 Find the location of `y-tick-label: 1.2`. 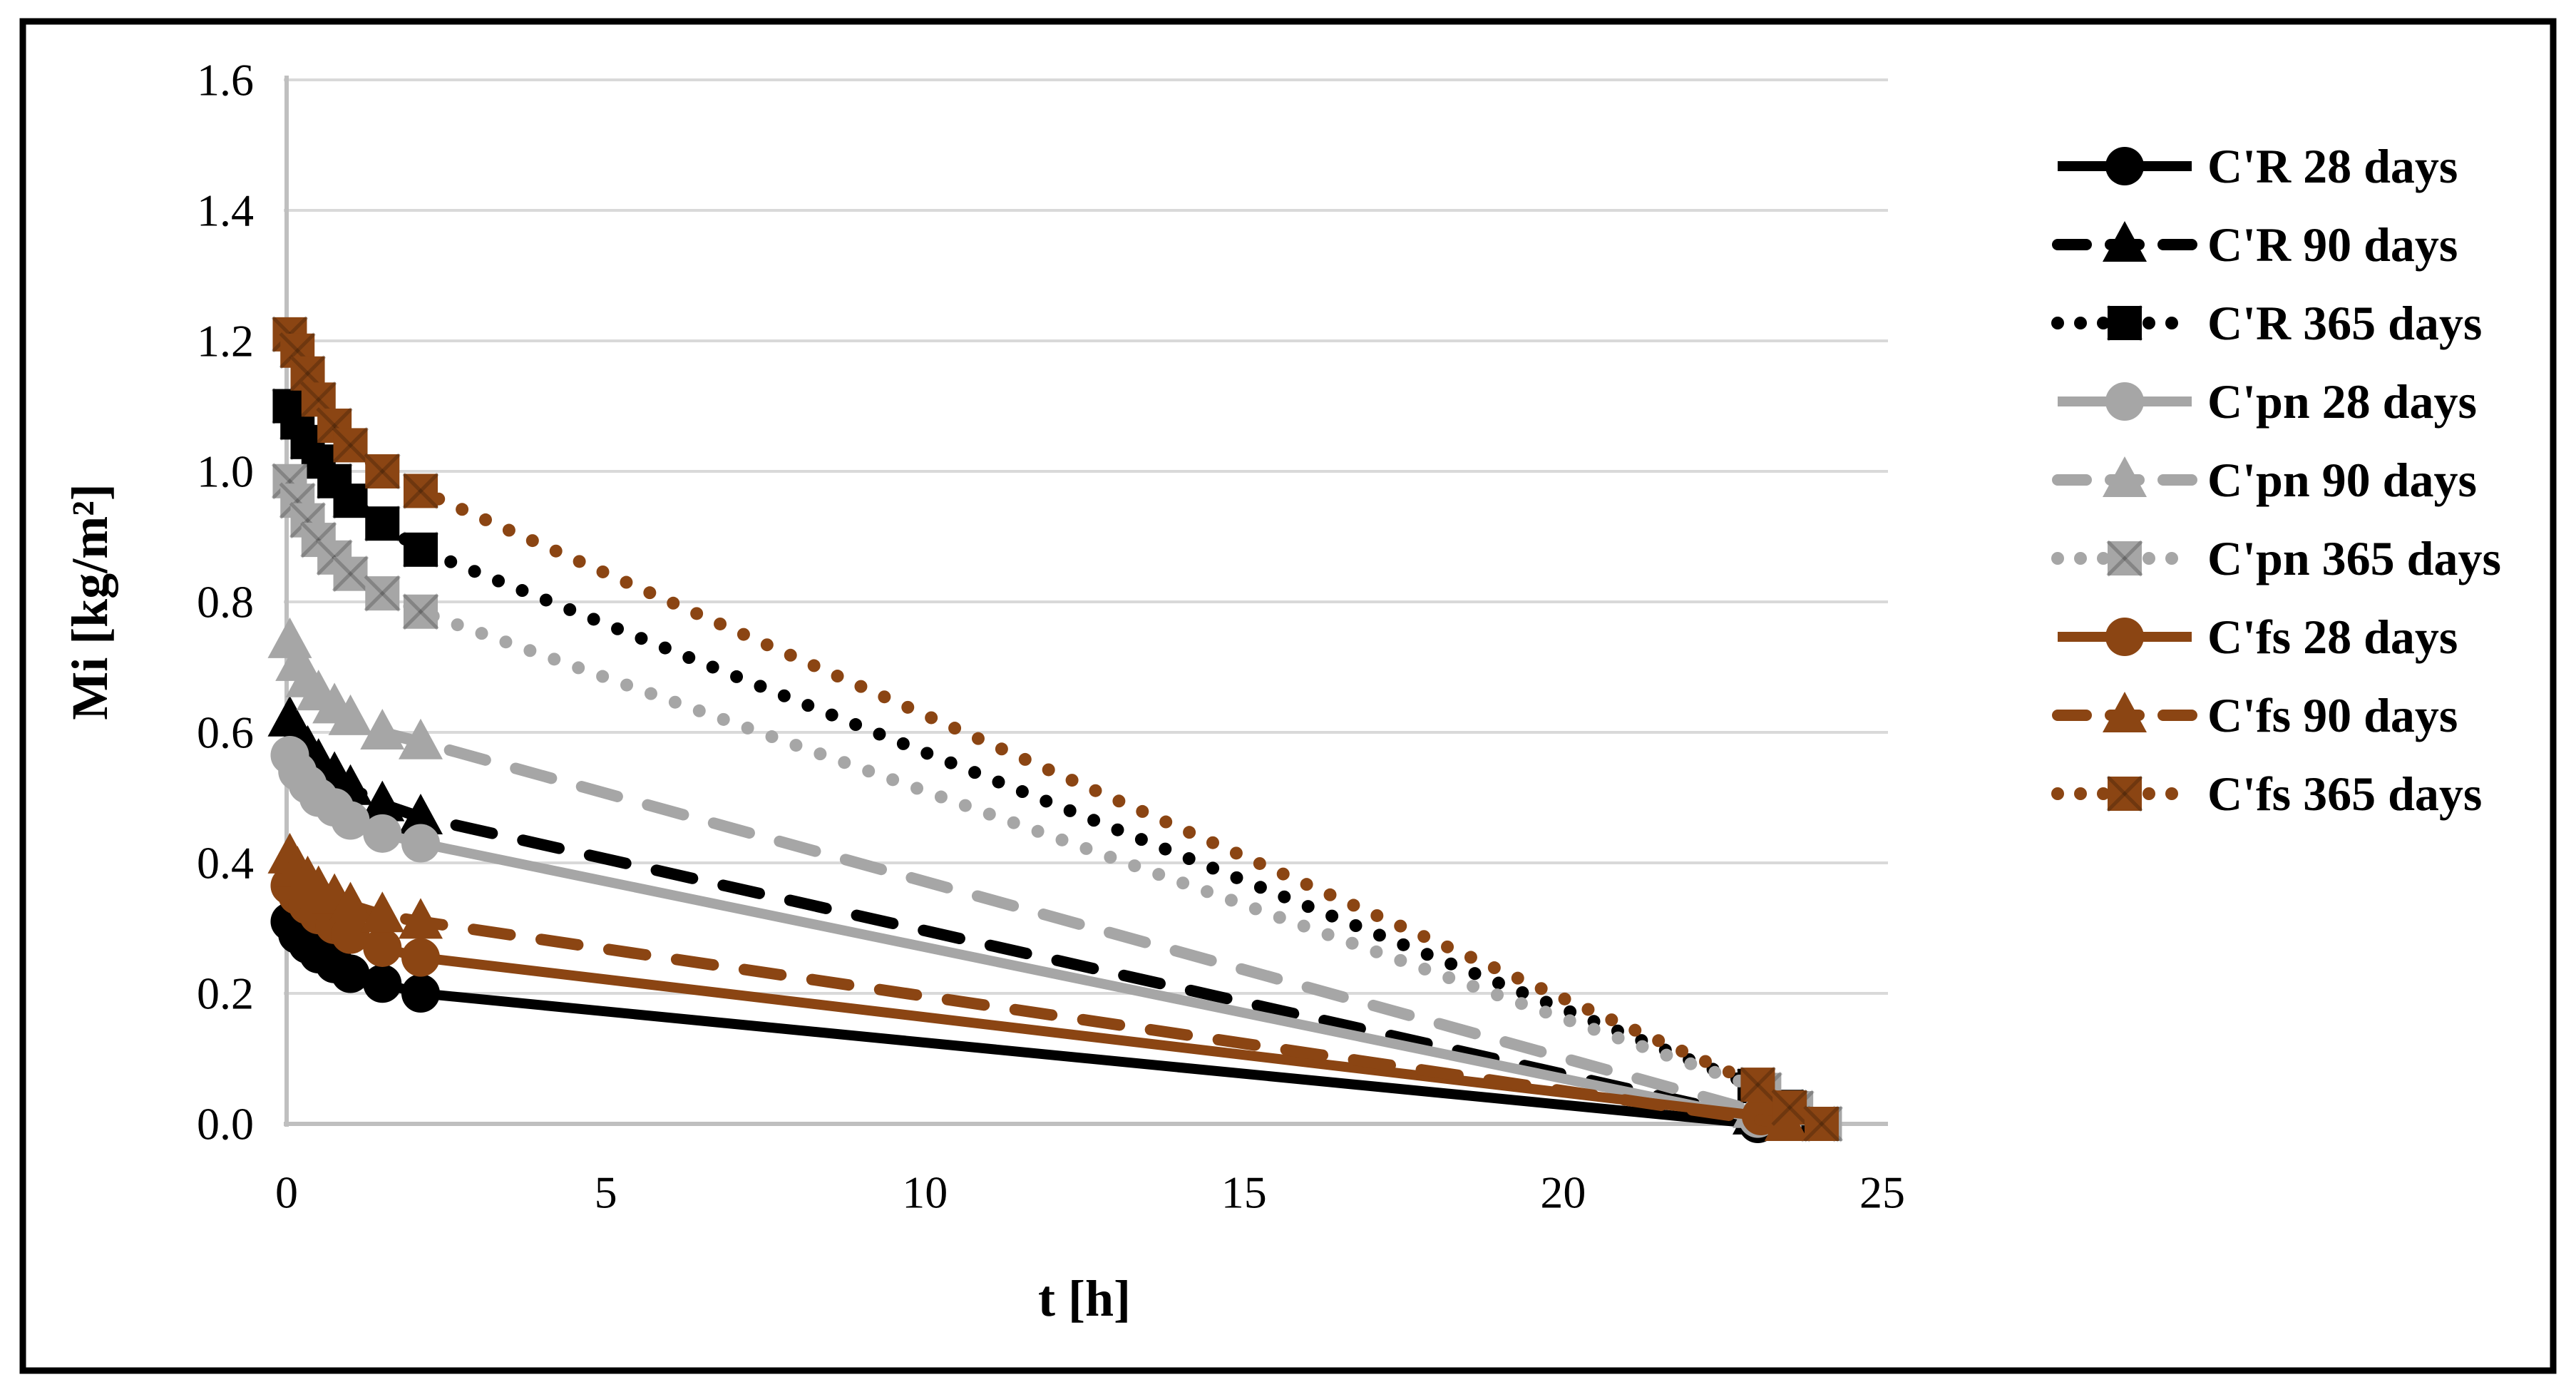

y-tick-label: 1.2 is located at coordinates (225, 342).